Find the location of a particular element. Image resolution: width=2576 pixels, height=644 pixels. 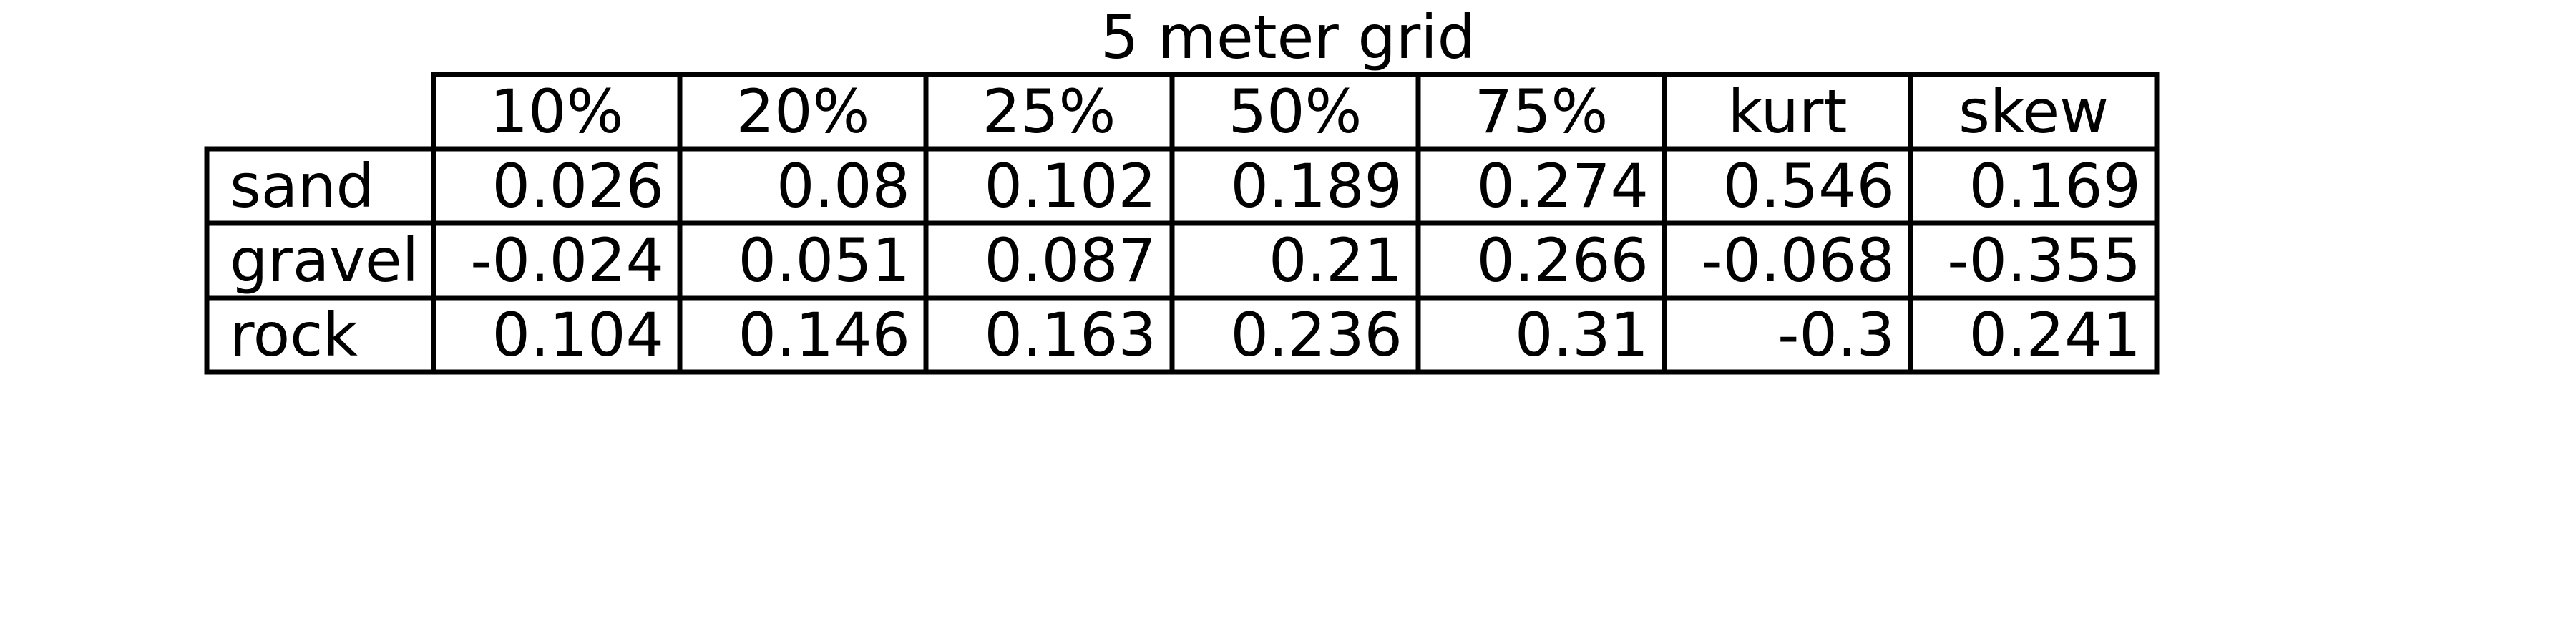

table-cell: 0.026 is located at coordinates (578, 186).